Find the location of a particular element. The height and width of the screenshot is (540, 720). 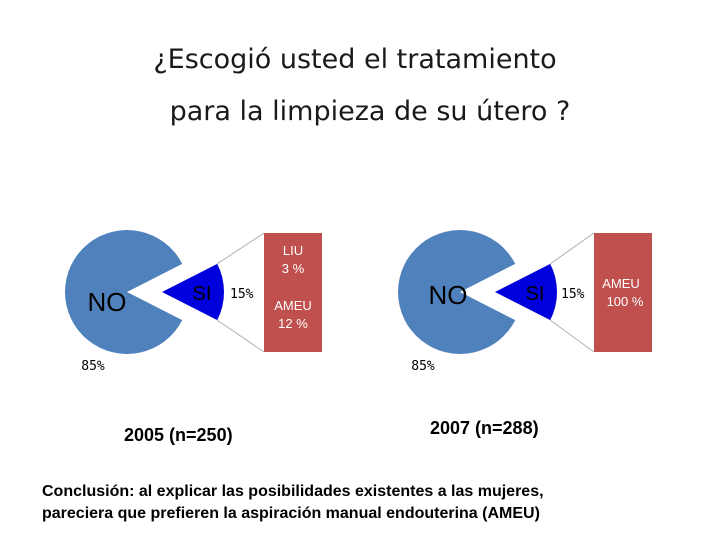

chart-2-slice-si is located at coordinates (526, 292).